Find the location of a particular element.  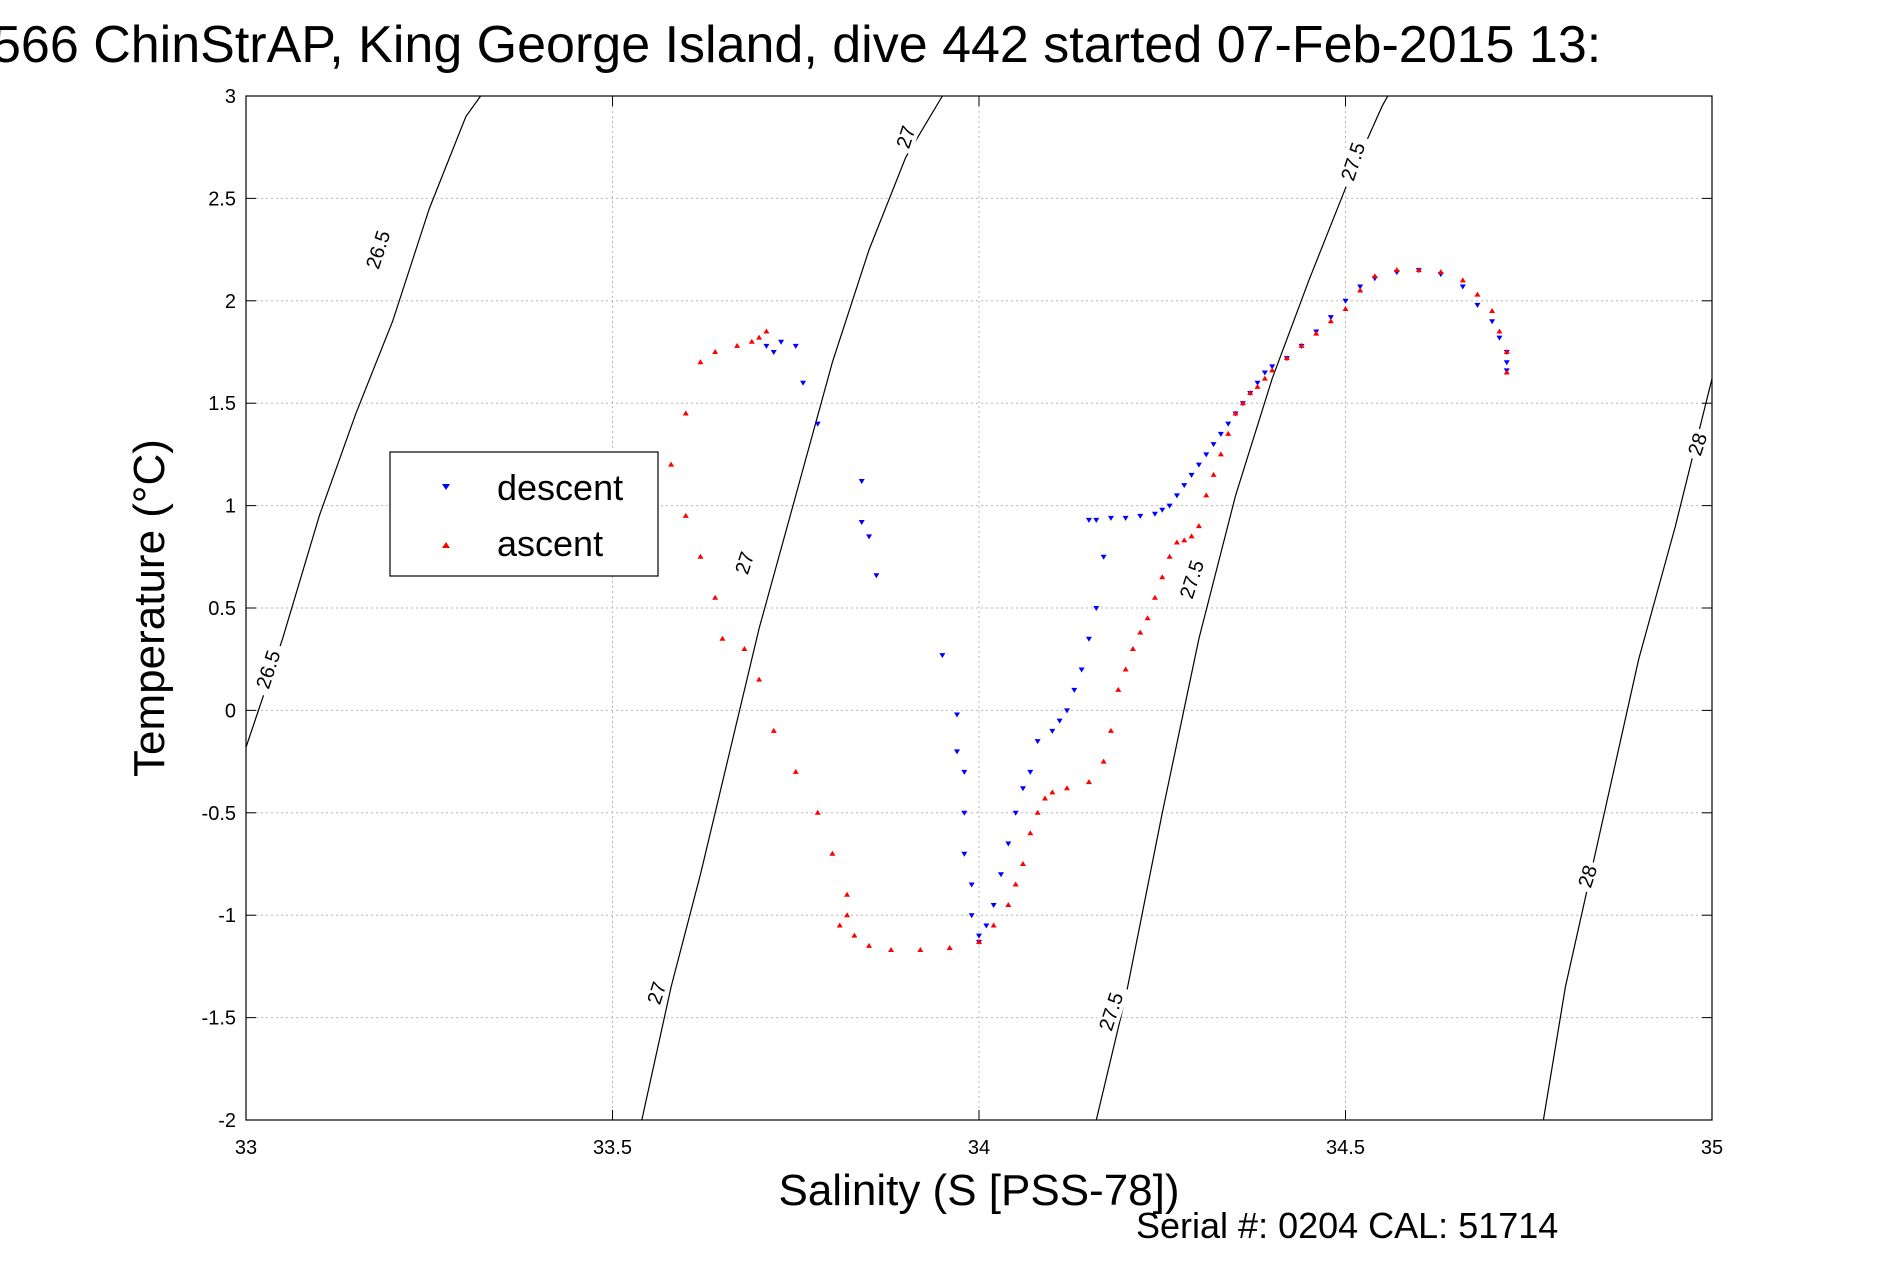

x-tick-label: 33 is located at coordinates (246, 1148).